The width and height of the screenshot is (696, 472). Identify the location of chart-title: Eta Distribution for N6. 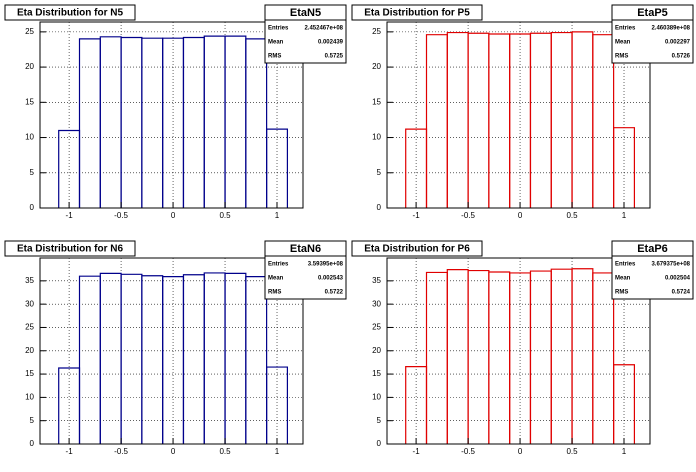
(70, 249).